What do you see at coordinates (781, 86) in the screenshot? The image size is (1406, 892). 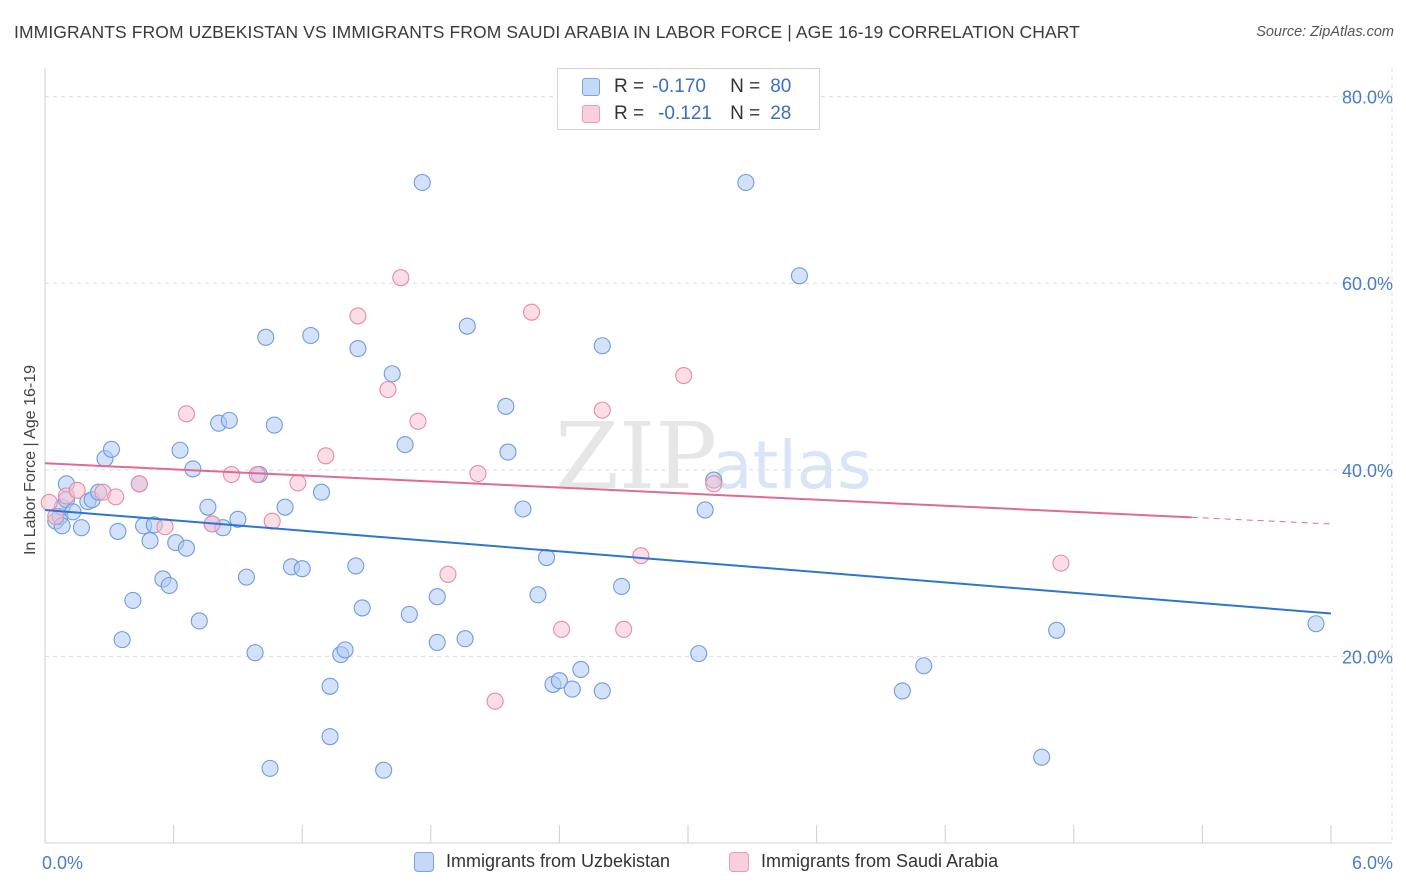 I see `legend-n-value: 80` at bounding box center [781, 86].